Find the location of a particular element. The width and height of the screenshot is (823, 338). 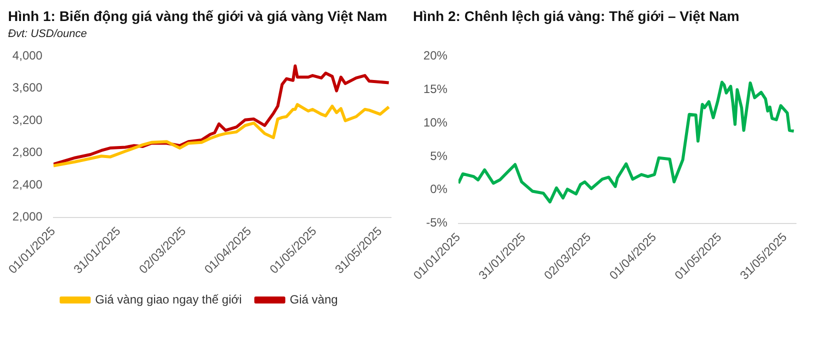

y-tick-label: 4,000 is located at coordinates (27, 55).